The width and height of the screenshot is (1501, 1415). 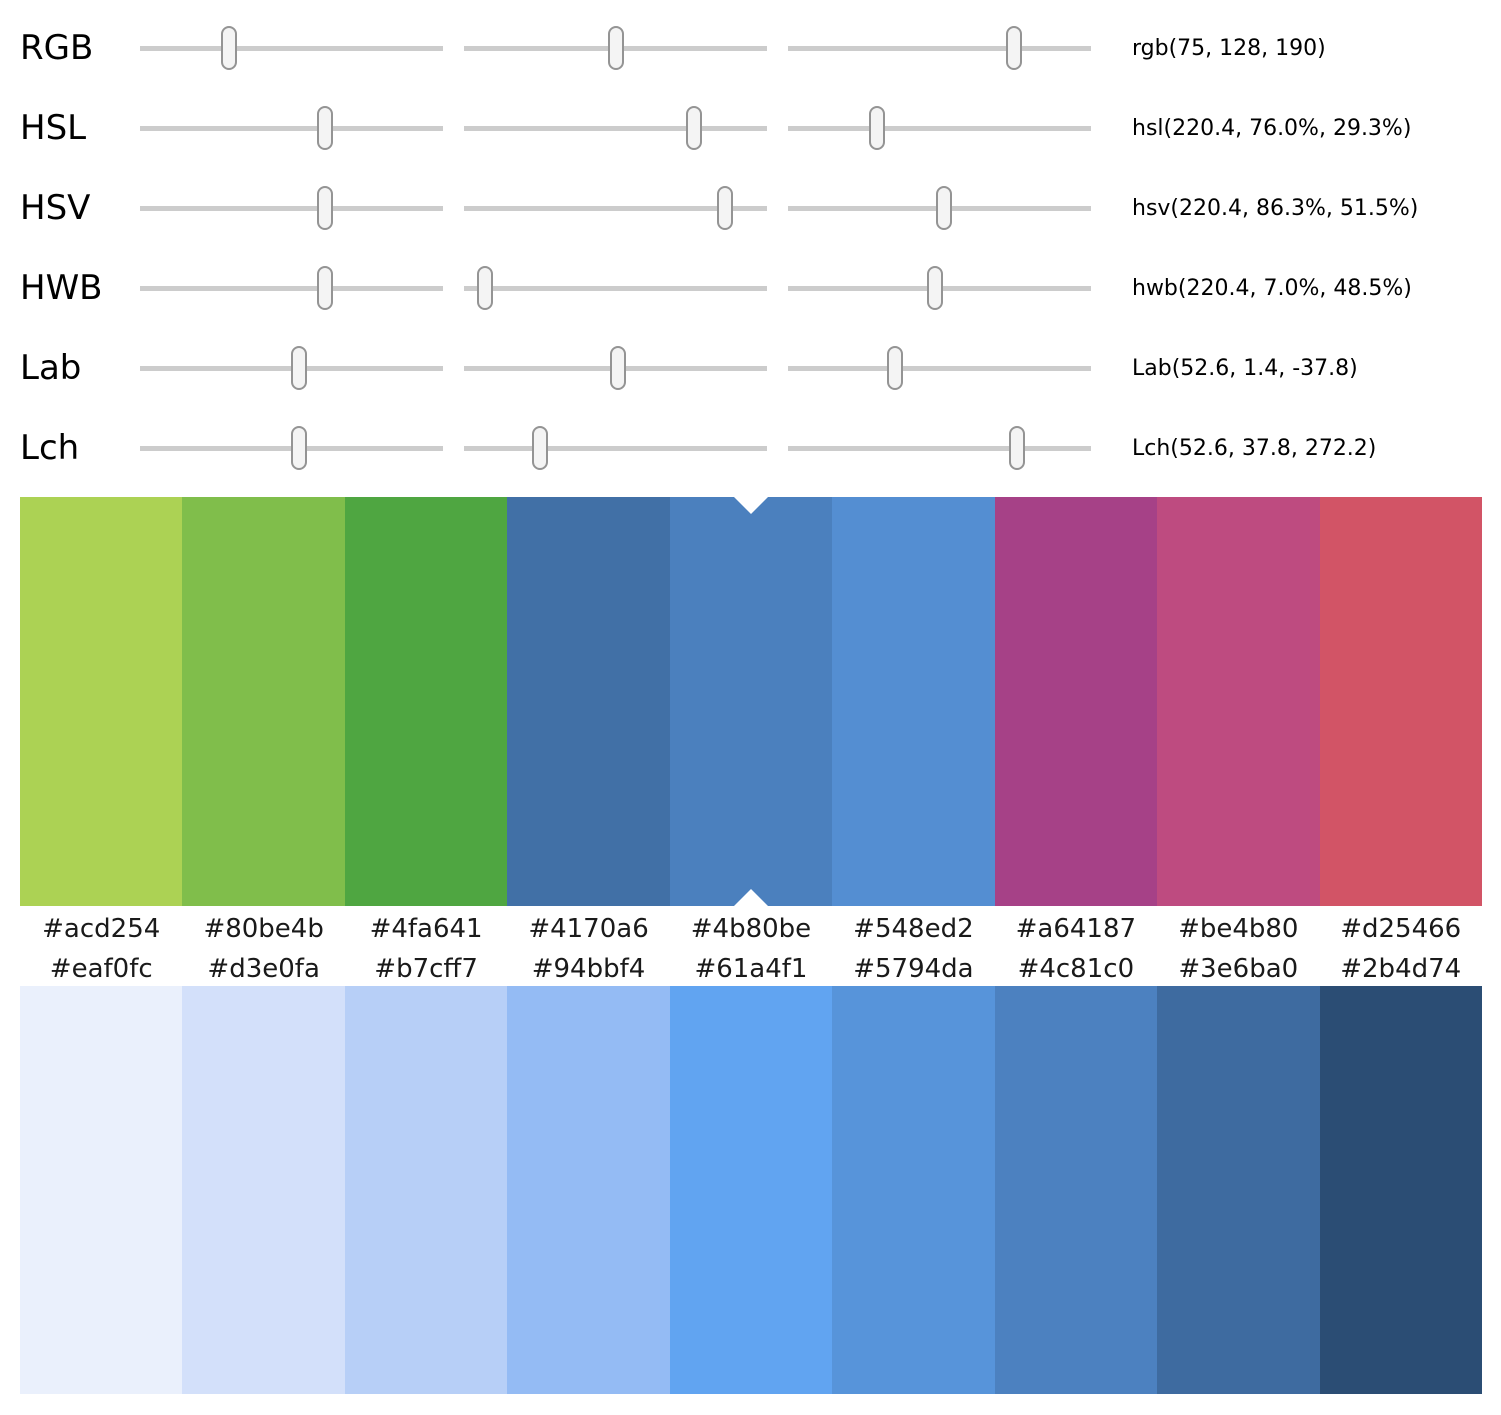 I want to click on palette-swatch-hex-label: #be4b80, so click(x=1238, y=928).